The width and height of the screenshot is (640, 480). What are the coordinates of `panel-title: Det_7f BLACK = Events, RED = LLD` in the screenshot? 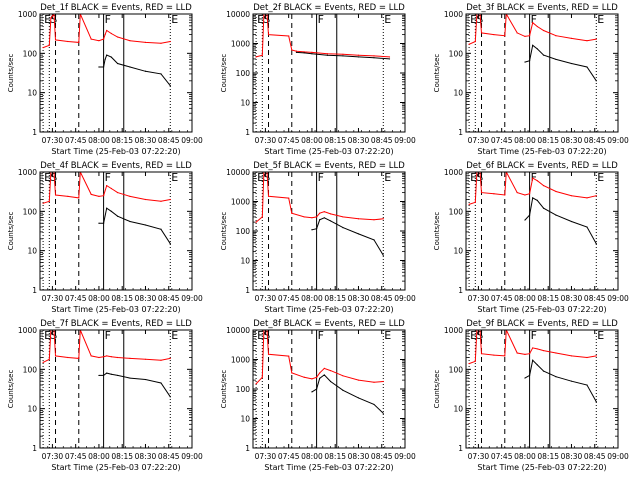 It's located at (116, 324).